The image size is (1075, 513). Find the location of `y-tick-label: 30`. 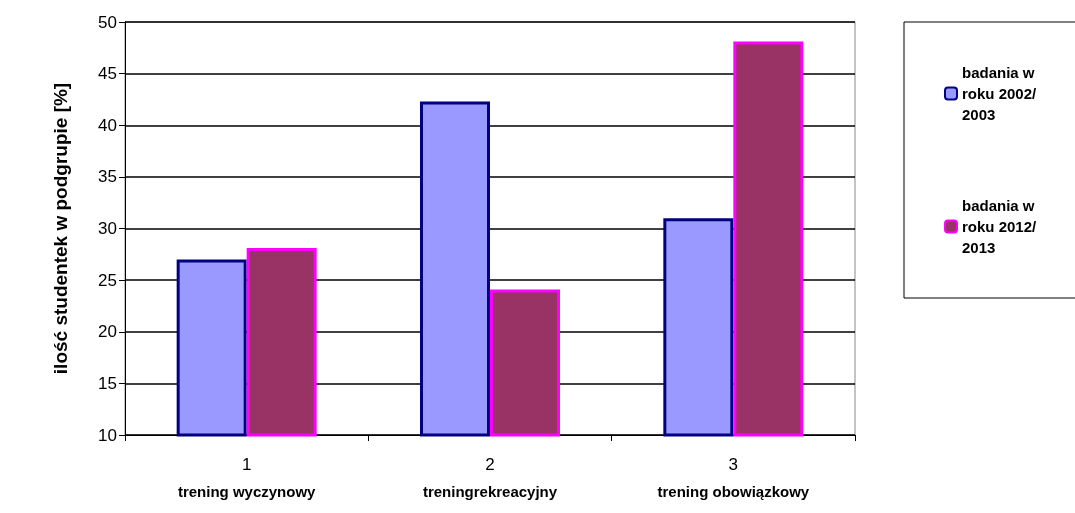

y-tick-label: 30 is located at coordinates (107, 228).